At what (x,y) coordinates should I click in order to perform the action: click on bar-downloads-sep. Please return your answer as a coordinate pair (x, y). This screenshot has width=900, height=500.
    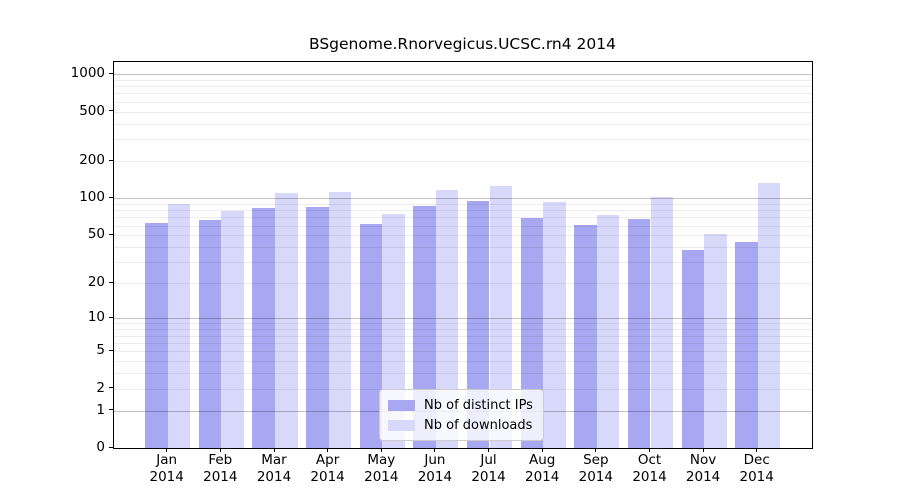
    Looking at the image, I should click on (608, 331).